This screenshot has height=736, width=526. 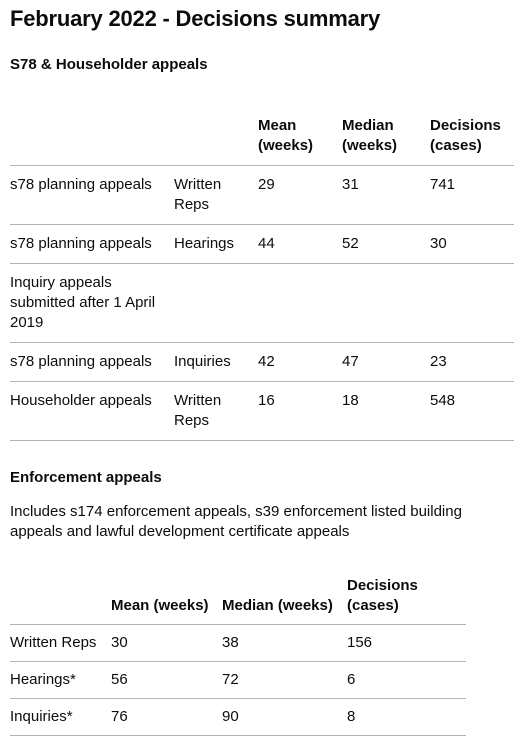 I want to click on decisions-cell: 156, so click(x=406, y=643).